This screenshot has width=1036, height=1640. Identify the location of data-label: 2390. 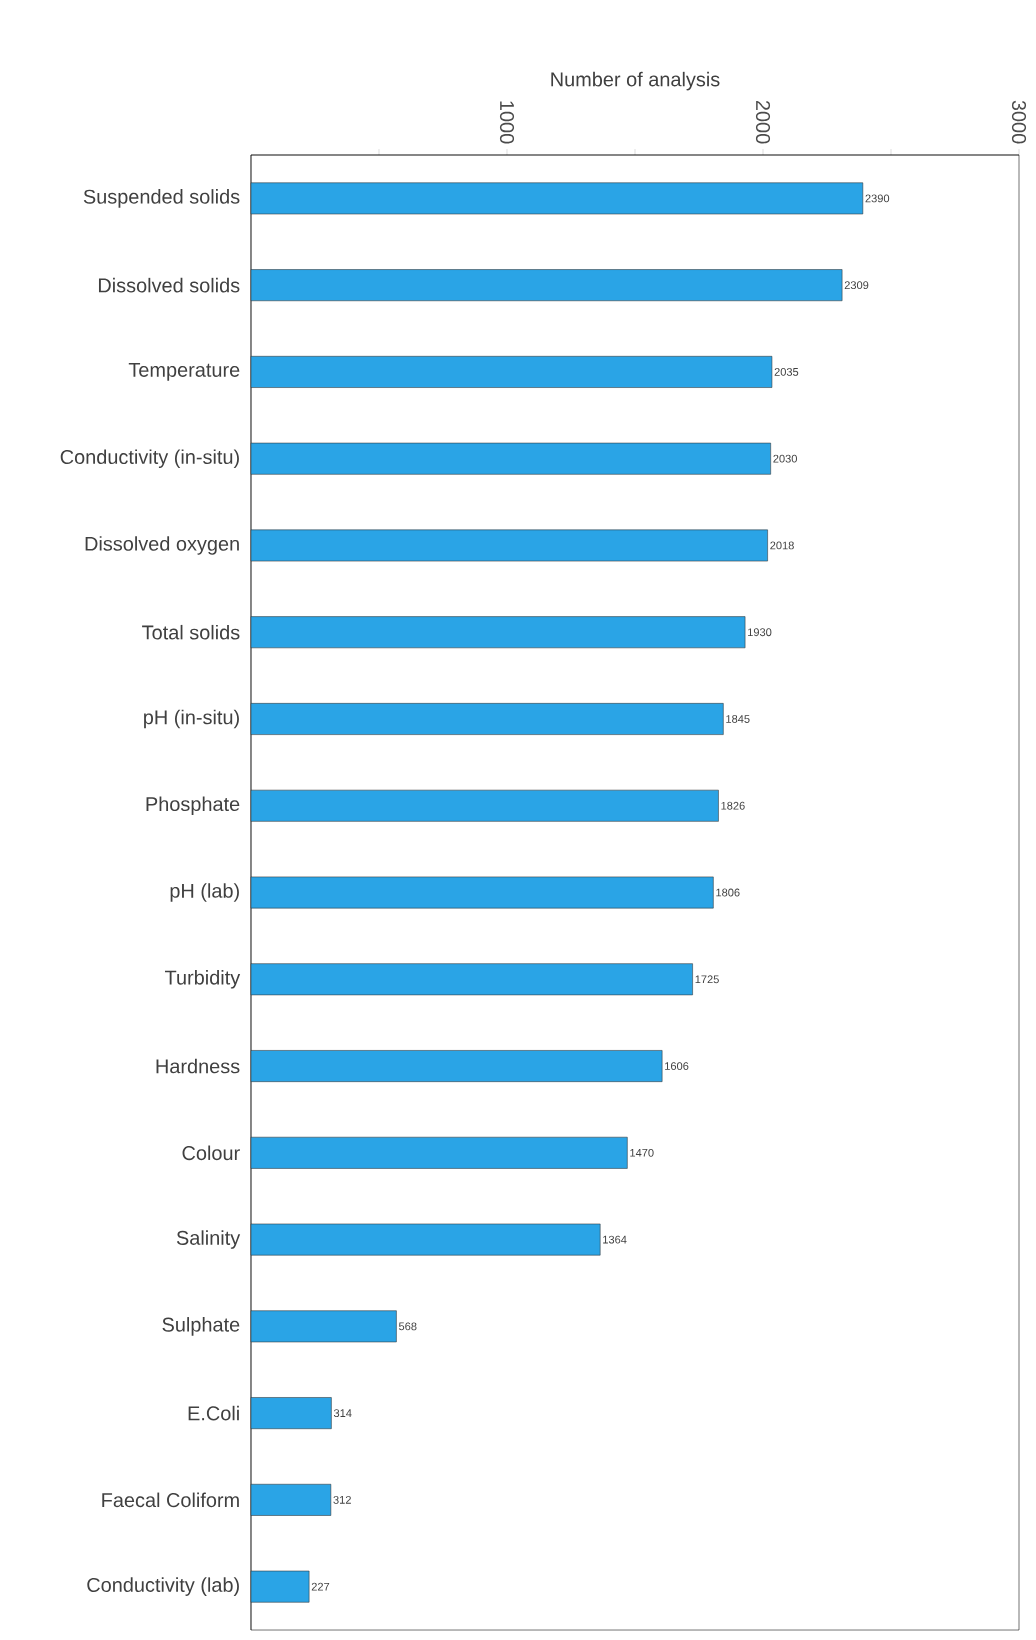
(877, 198).